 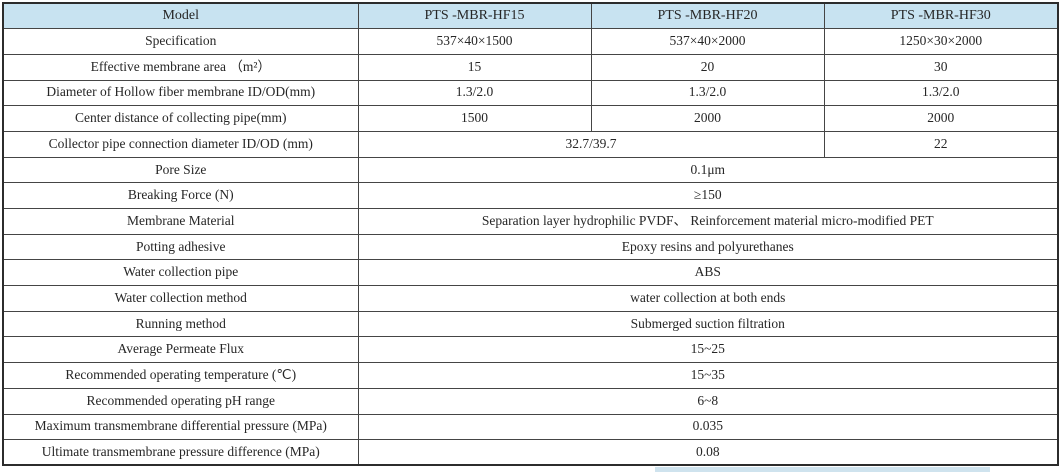 I want to click on row-value: 15~35, so click(x=708, y=375).